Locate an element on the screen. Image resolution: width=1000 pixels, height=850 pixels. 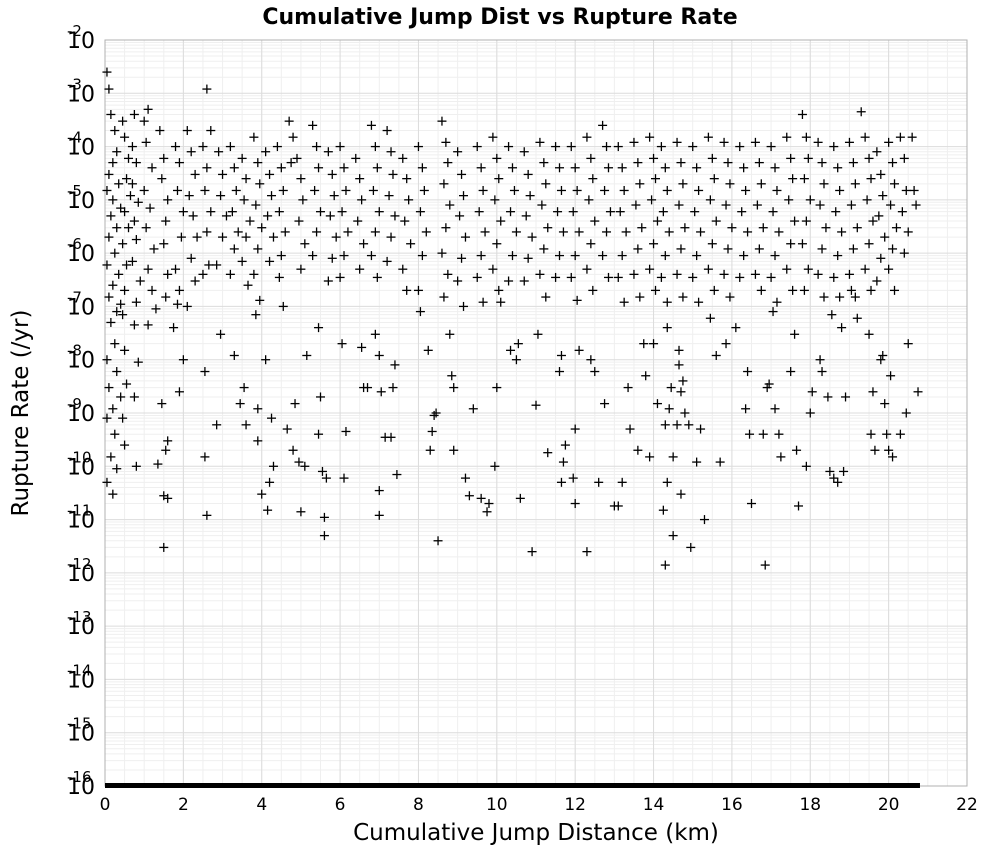
x-tick-label: 20 is located at coordinates (889, 805).